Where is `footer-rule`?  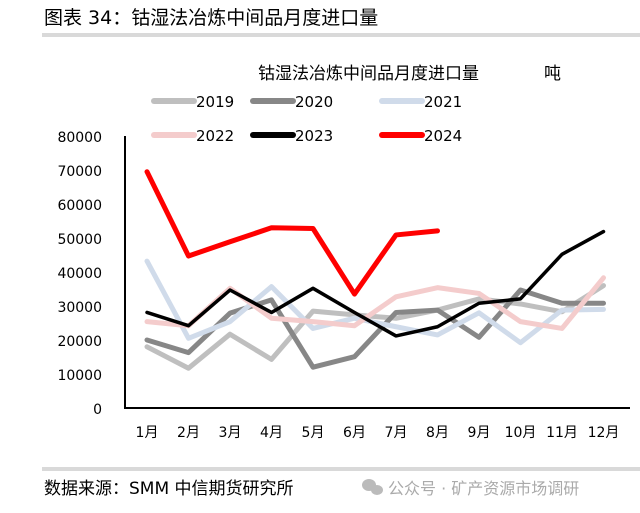 footer-rule is located at coordinates (341, 469).